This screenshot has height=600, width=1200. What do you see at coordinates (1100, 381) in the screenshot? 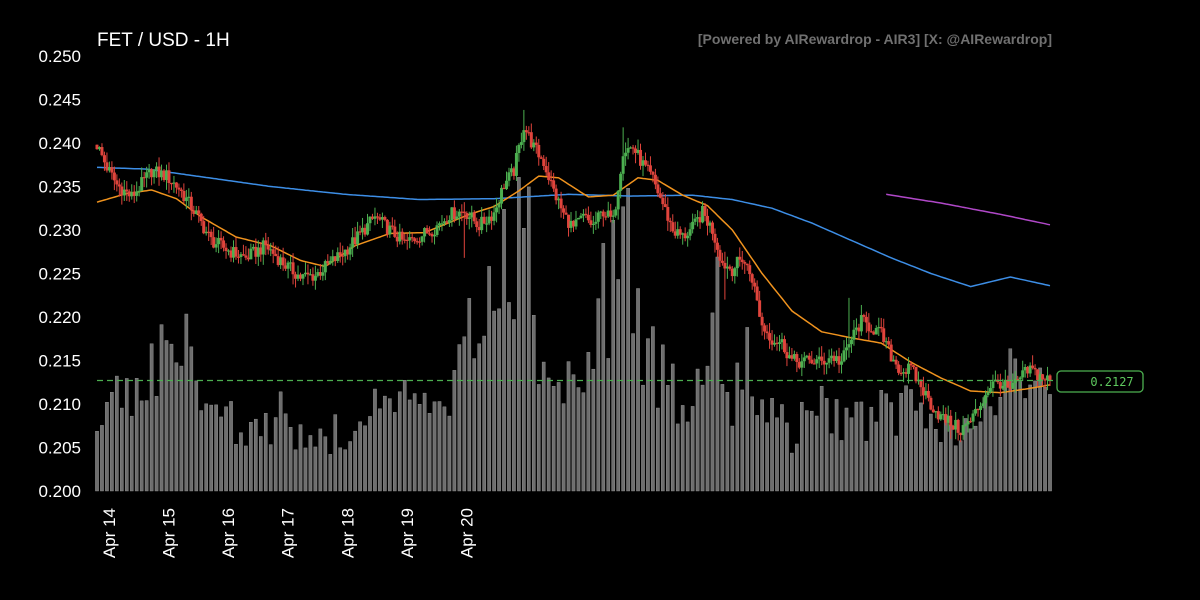
I see `current-price-badge: 0.2127` at bounding box center [1100, 381].